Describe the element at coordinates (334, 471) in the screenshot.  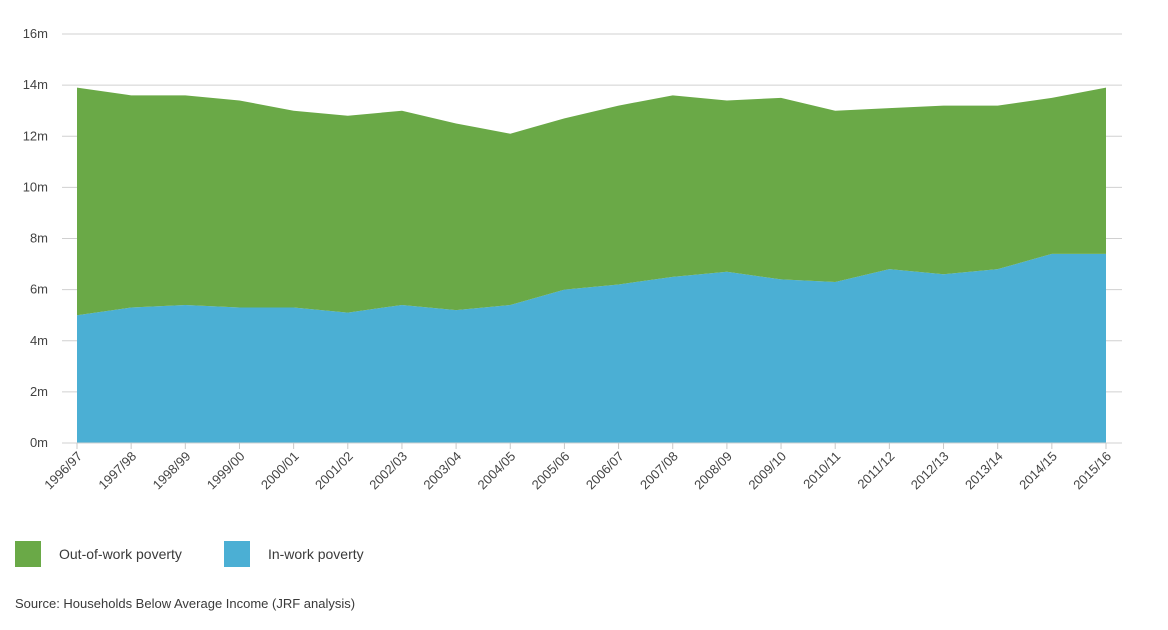
I see `x-tick-label: 2001/02` at that location.